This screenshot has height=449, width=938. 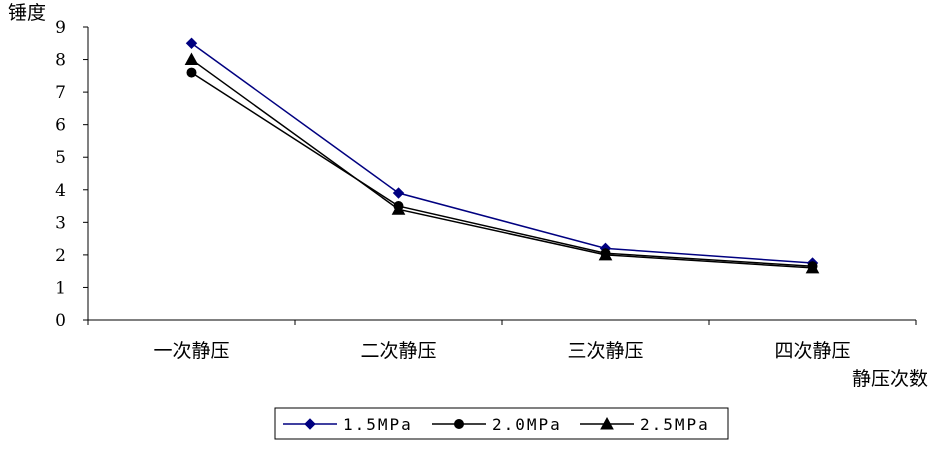 What do you see at coordinates (60, 191) in the screenshot?
I see `y-tick-label: 4` at bounding box center [60, 191].